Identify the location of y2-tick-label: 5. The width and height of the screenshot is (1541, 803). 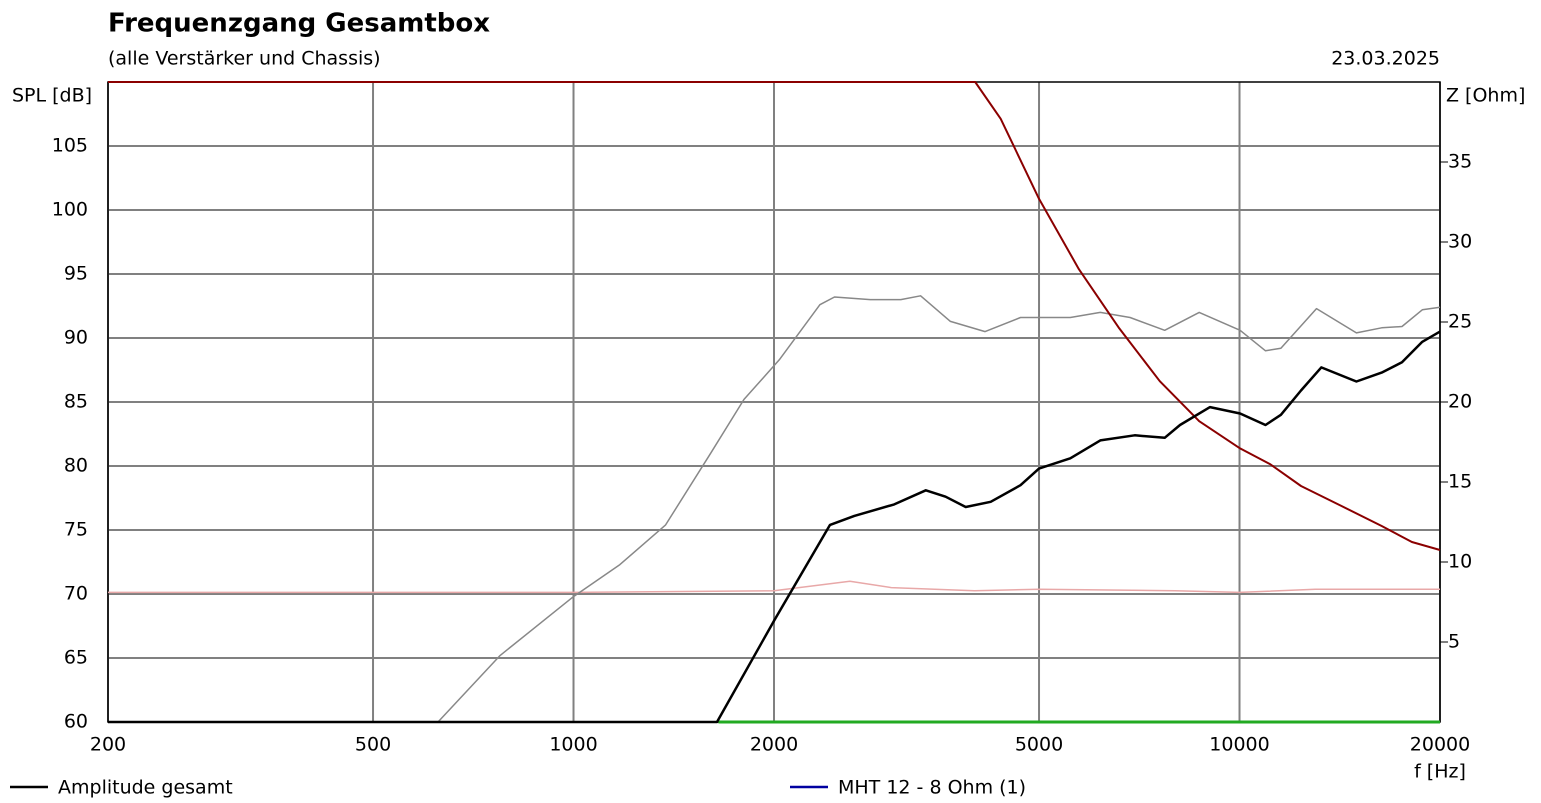
(1454, 642).